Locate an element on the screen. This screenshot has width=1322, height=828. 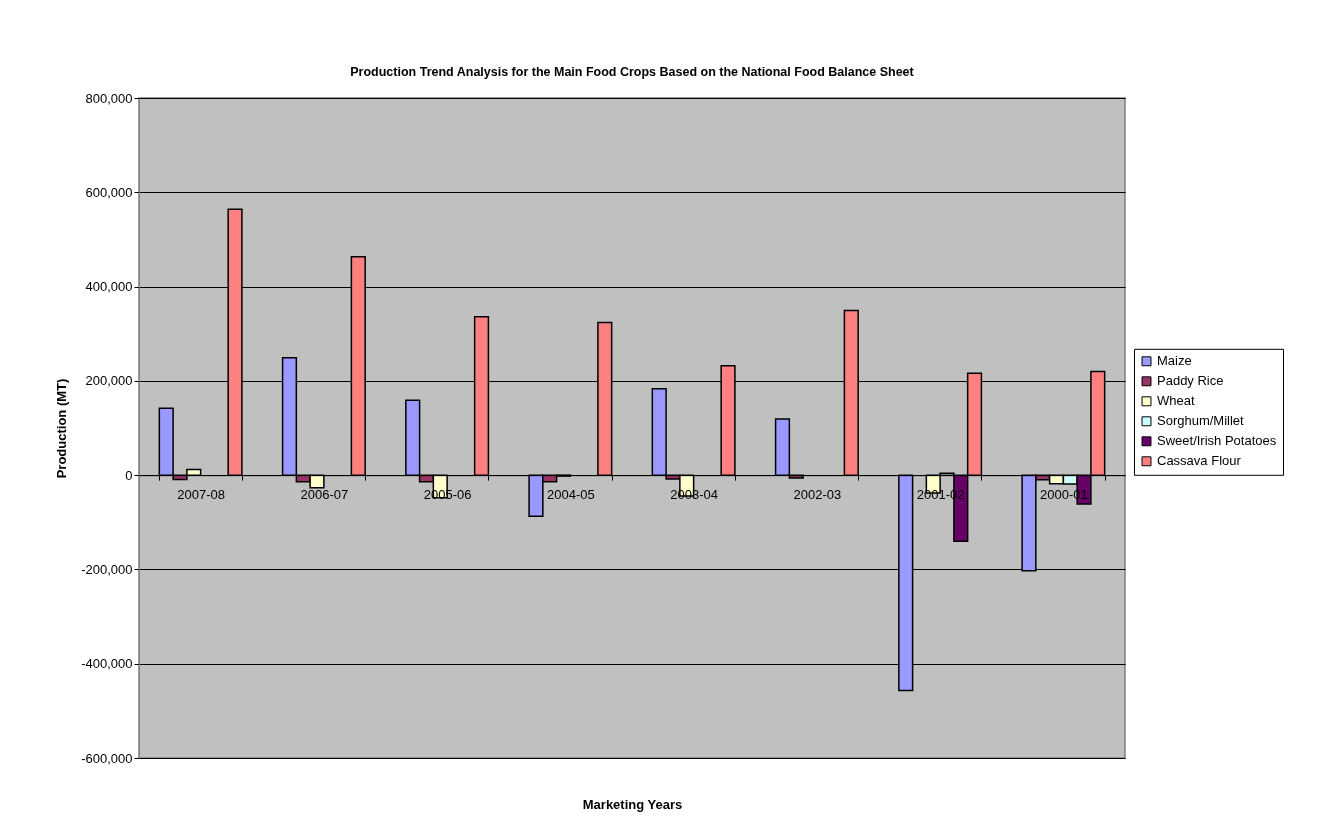
y-tick-label: 200,000 is located at coordinates (109, 381).